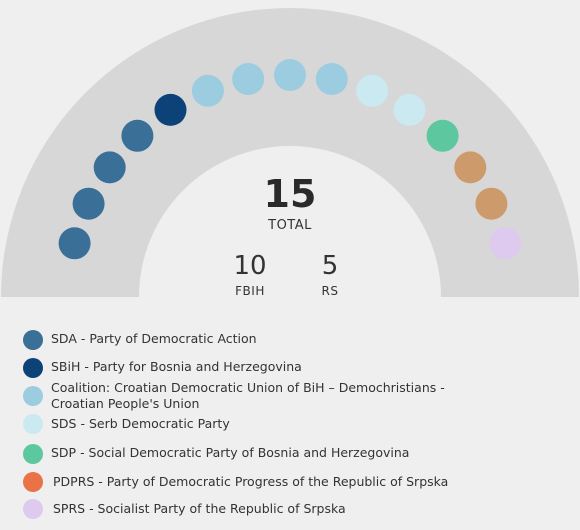  What do you see at coordinates (290, 194) in the screenshot?
I see `total-seats-value: 15` at bounding box center [290, 194].